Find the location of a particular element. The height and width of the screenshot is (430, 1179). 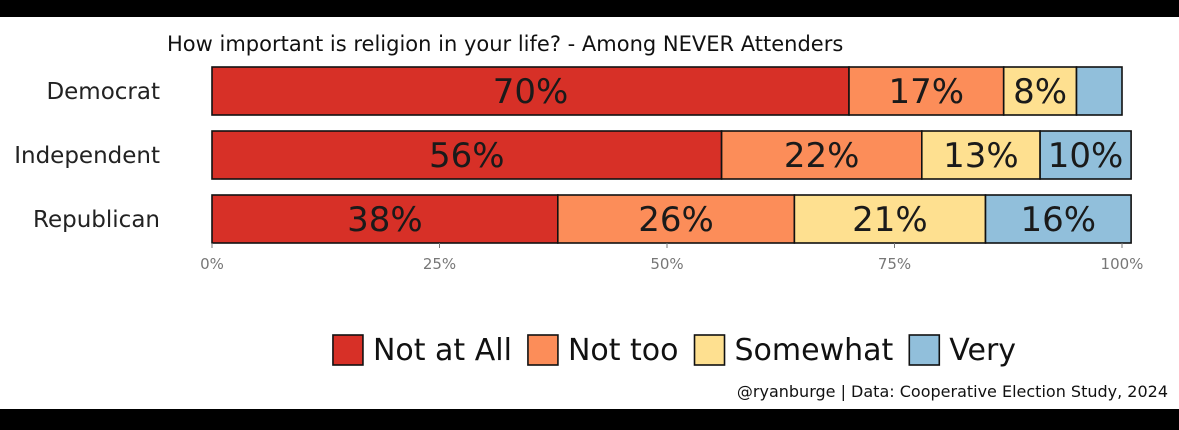

x-tick-label: 50% is located at coordinates (666, 264).